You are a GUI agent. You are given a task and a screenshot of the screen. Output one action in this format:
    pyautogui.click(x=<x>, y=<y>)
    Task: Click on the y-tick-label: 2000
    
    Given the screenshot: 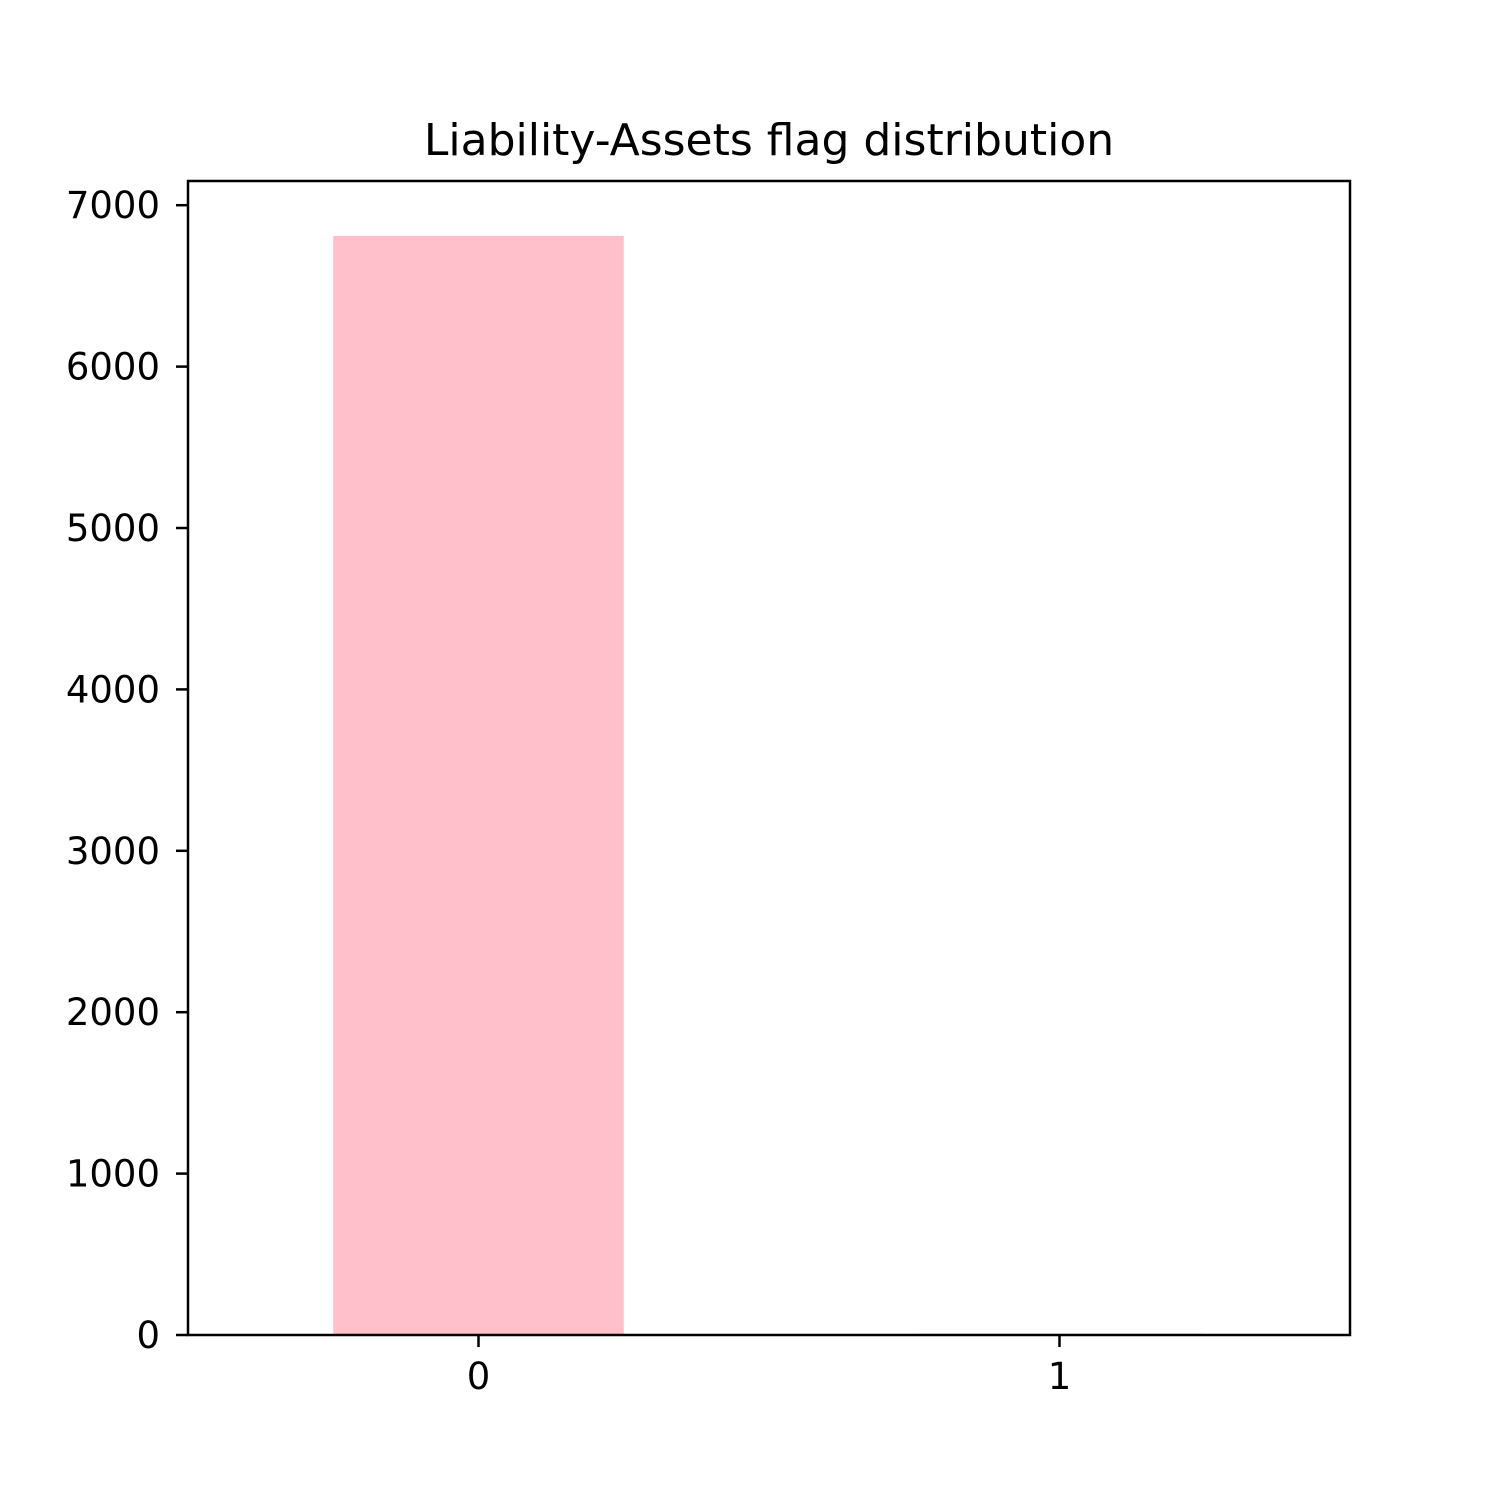 What is the action you would take?
    pyautogui.click(x=113, y=1012)
    